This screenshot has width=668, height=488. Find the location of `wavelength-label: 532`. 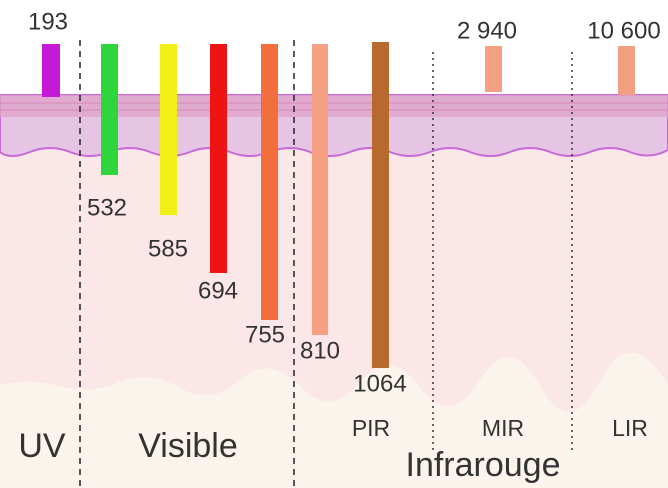

wavelength-label: 532 is located at coordinates (107, 207).